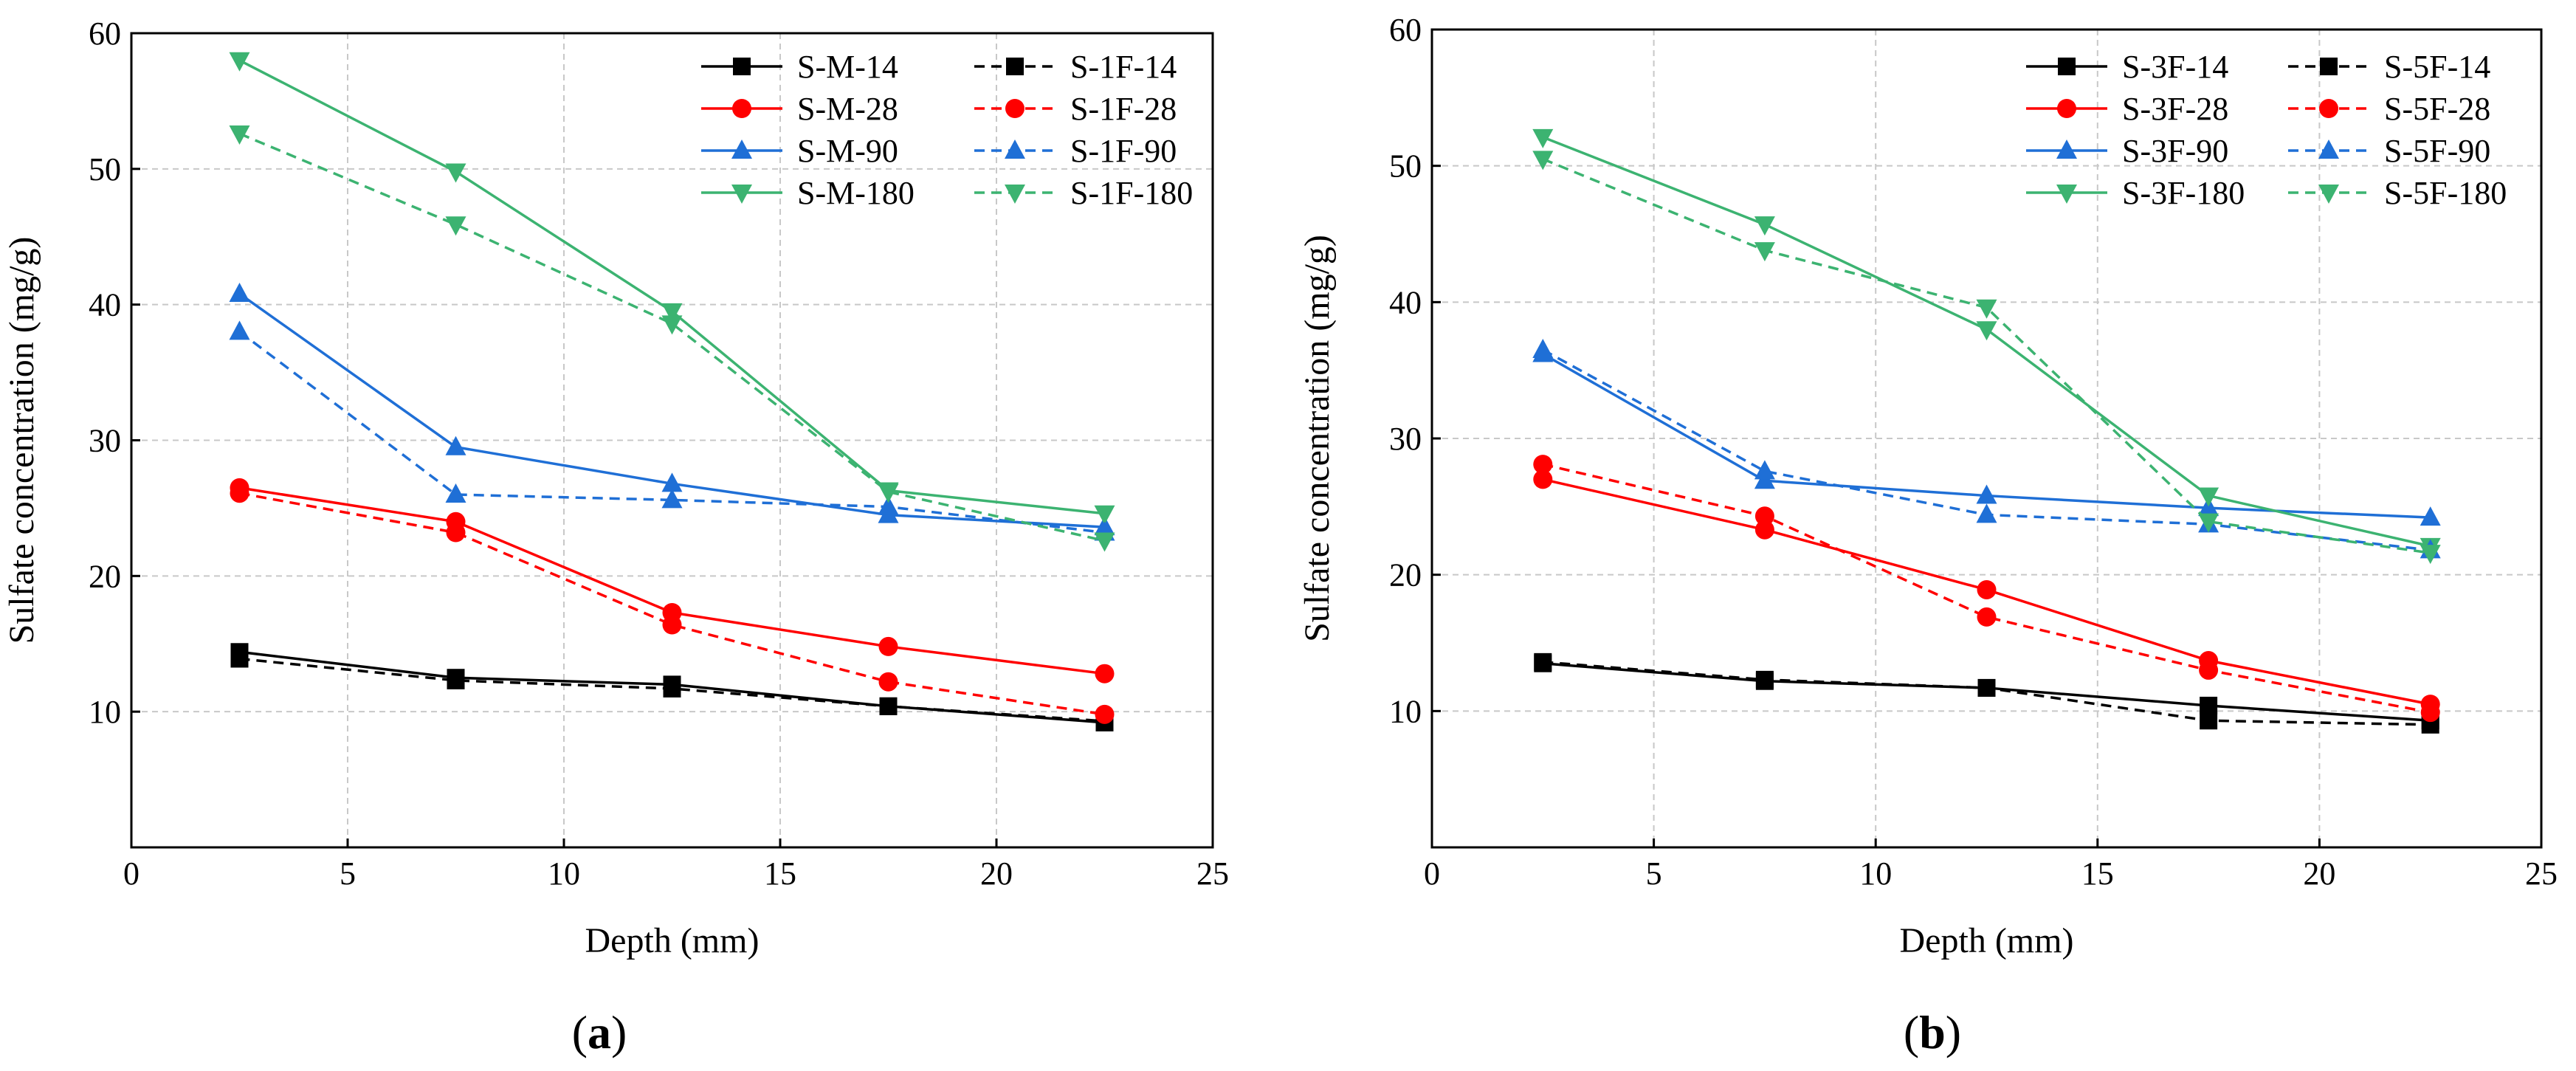 The width and height of the screenshot is (2576, 1071). I want to click on legend-label-S-5F-90: S-5F-90, so click(2437, 151).